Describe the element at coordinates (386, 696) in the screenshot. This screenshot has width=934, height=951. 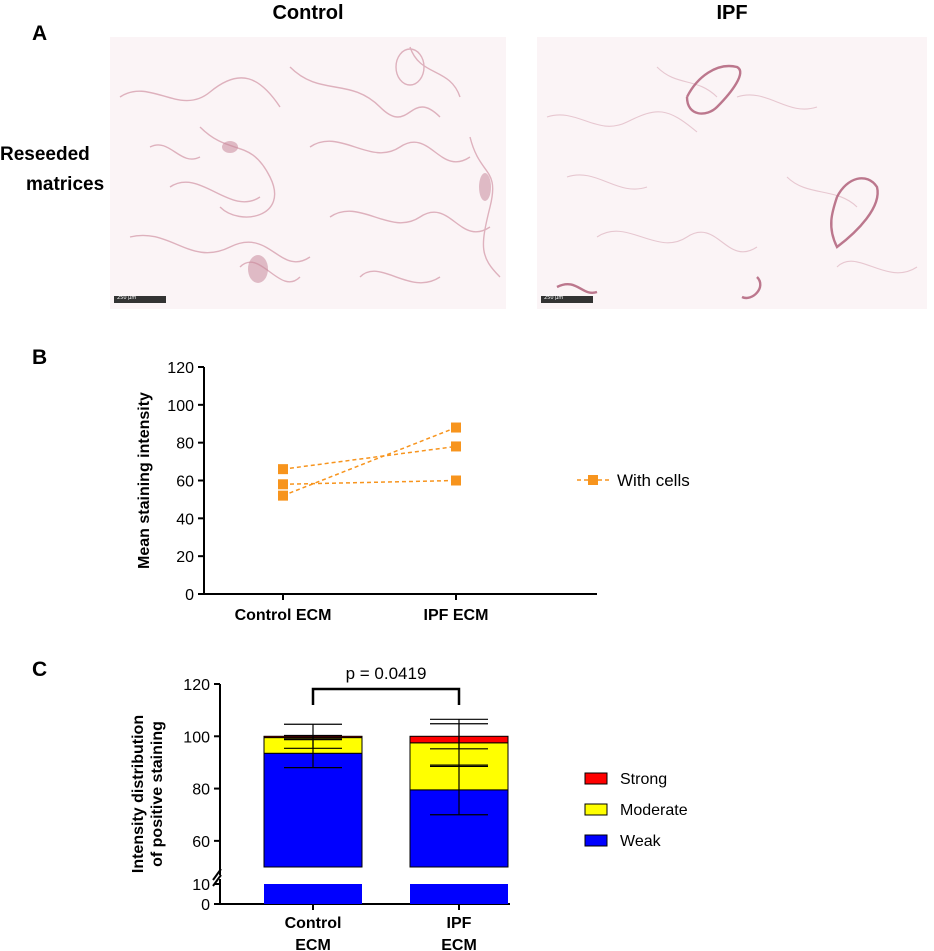
I see `significance-bracket` at that location.